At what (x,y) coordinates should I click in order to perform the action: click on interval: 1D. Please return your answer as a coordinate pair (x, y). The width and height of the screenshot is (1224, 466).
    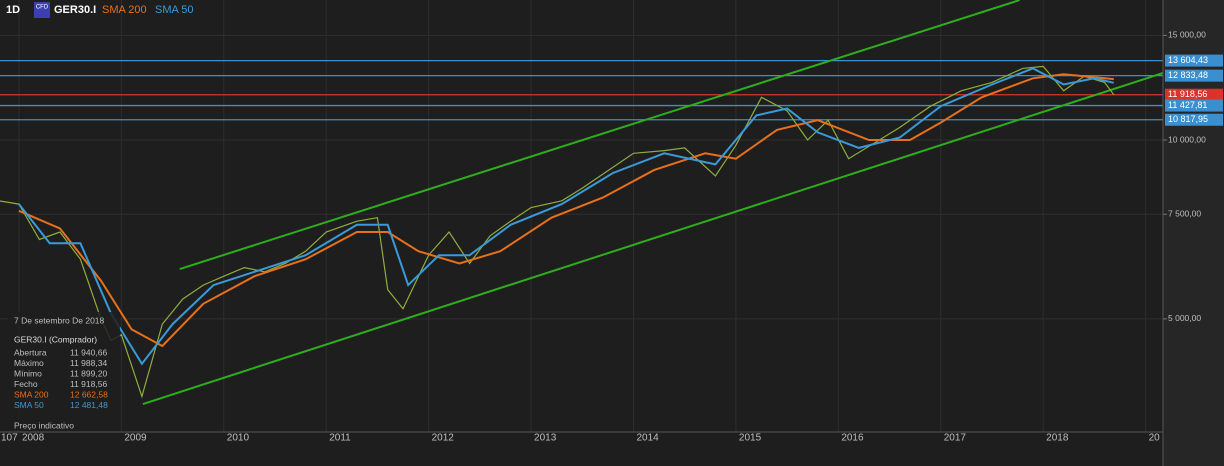
    Looking at the image, I should click on (13, 10).